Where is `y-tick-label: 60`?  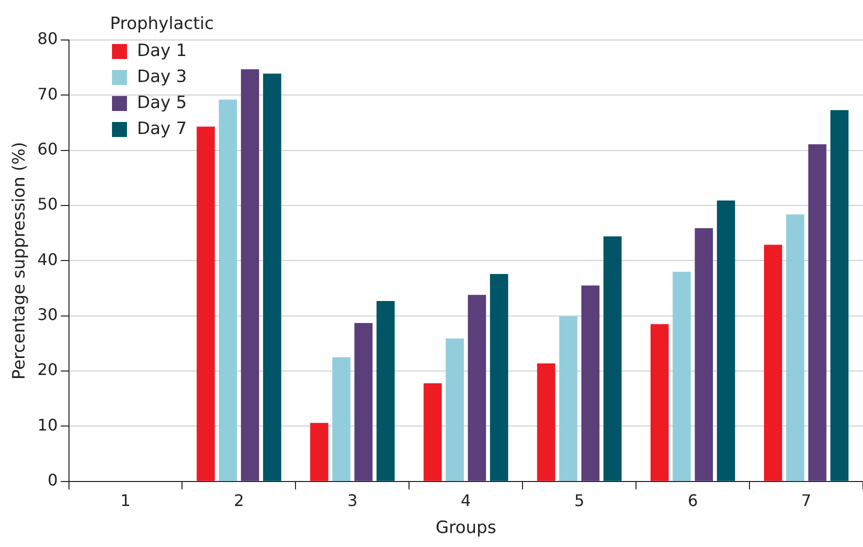
y-tick-label: 60 is located at coordinates (47, 149).